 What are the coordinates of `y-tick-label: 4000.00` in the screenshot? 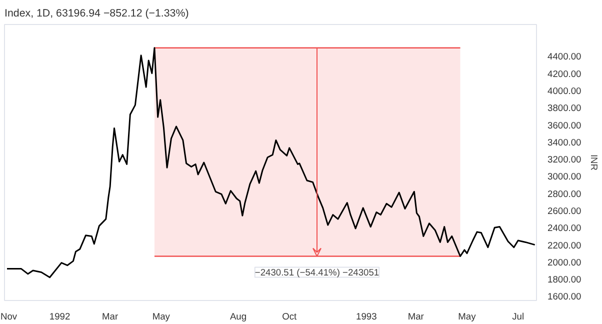 It's located at (565, 91).